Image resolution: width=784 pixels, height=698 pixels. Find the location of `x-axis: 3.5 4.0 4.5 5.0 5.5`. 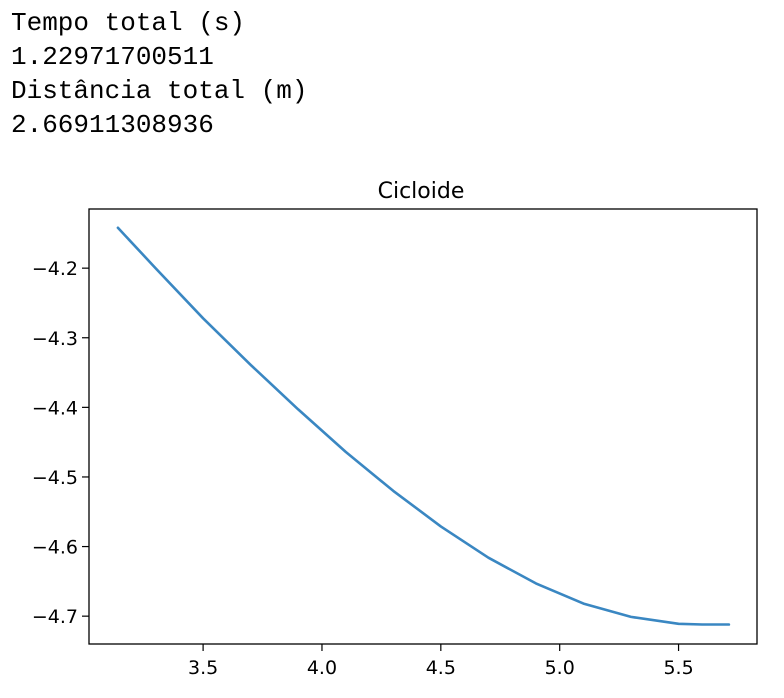

x-axis: 3.5 4.0 4.5 5.0 5.5 is located at coordinates (441, 661).